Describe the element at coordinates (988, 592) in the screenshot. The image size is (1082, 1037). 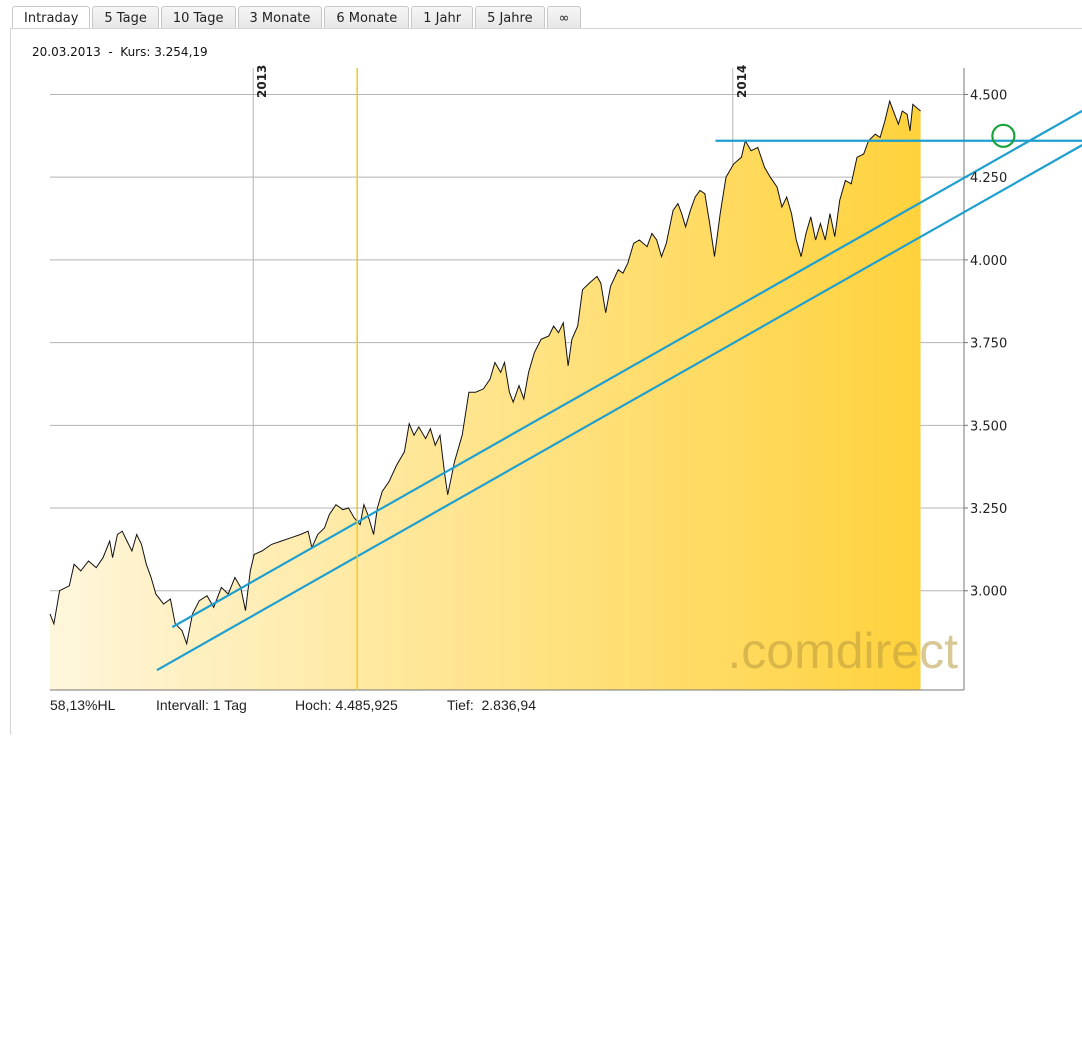
I see `y-tick-label: 3.000` at that location.